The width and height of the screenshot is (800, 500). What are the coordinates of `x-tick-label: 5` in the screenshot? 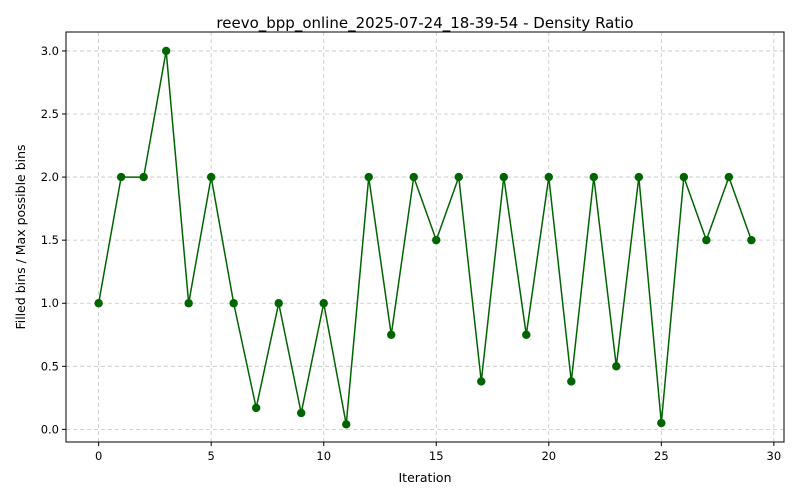 It's located at (211, 456).